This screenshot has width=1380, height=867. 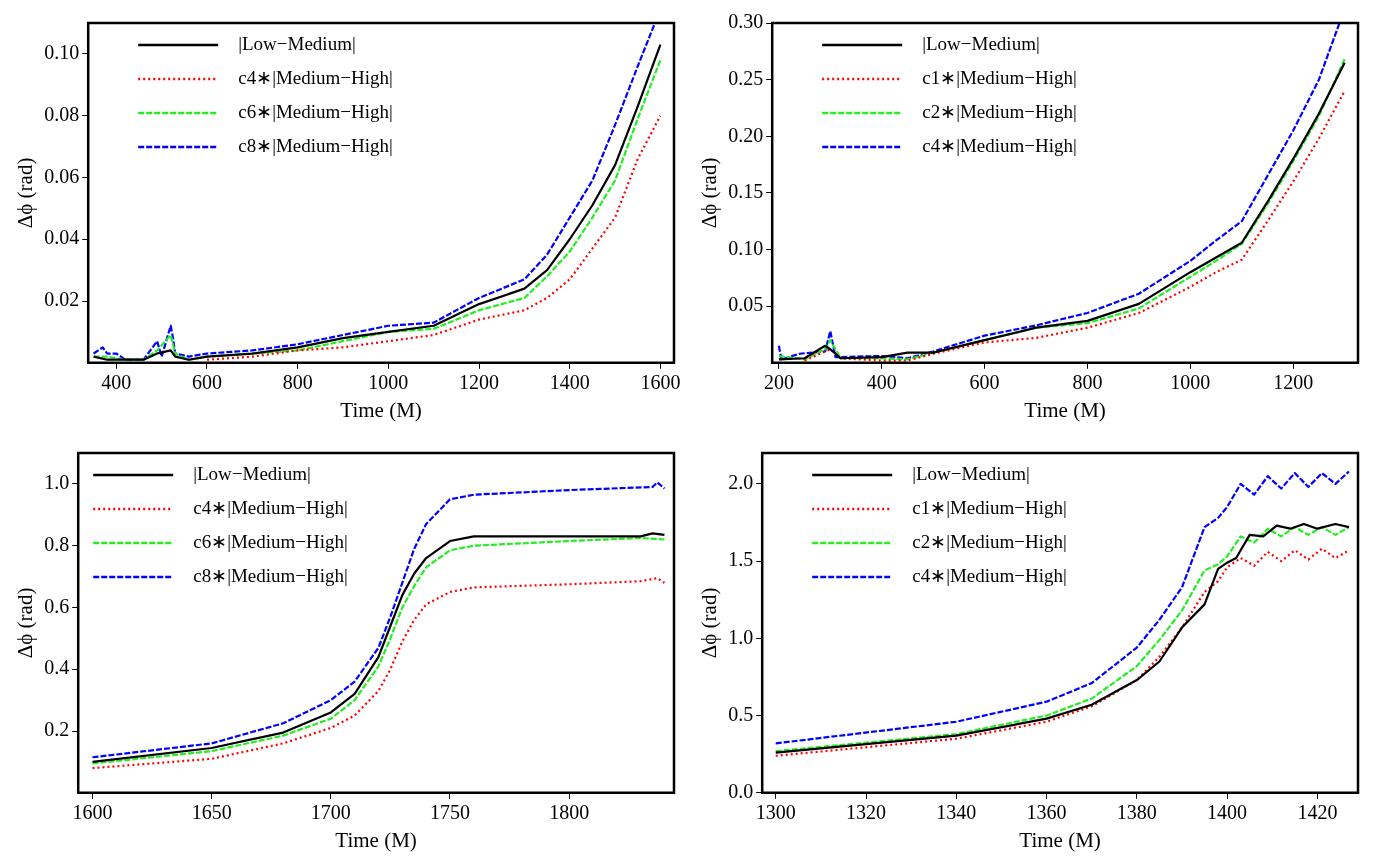 I want to click on y-tick-label: 0.04, so click(x=62, y=237).